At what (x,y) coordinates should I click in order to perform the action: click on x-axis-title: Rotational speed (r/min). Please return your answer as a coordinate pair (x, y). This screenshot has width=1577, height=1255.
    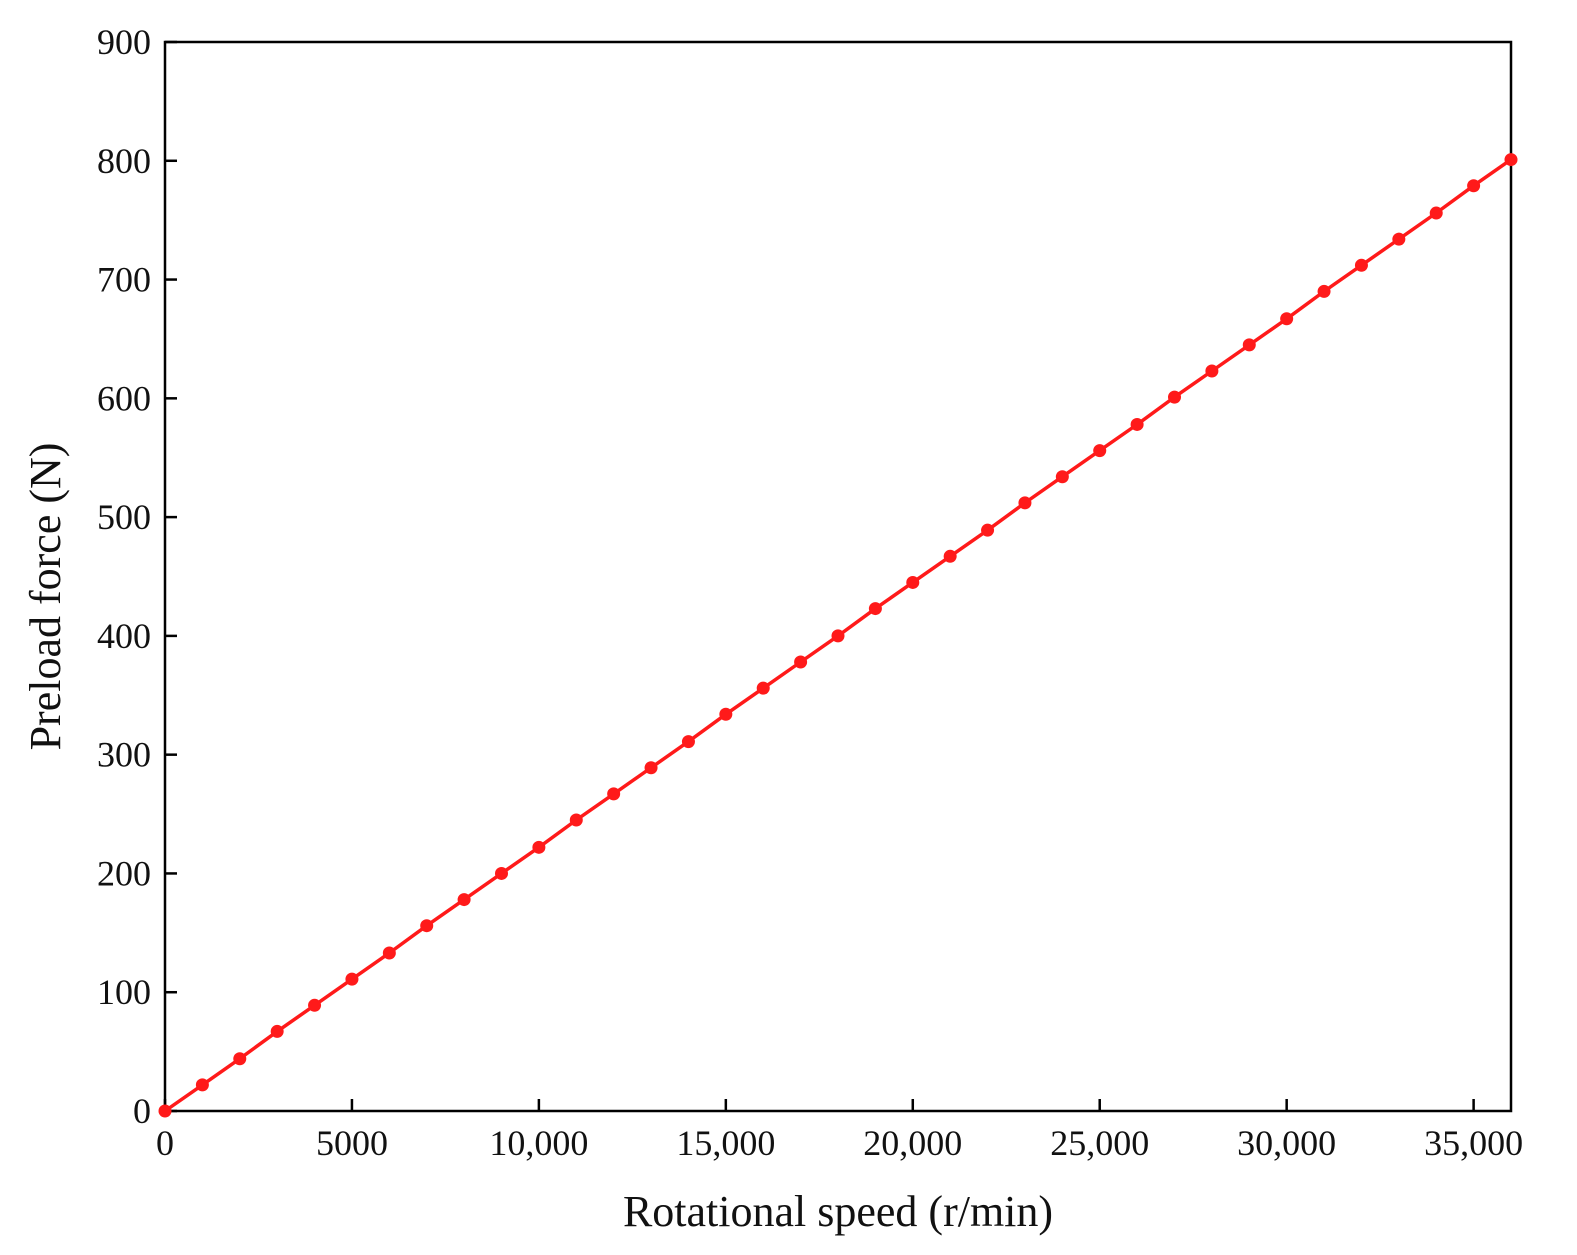
    Looking at the image, I should click on (838, 1211).